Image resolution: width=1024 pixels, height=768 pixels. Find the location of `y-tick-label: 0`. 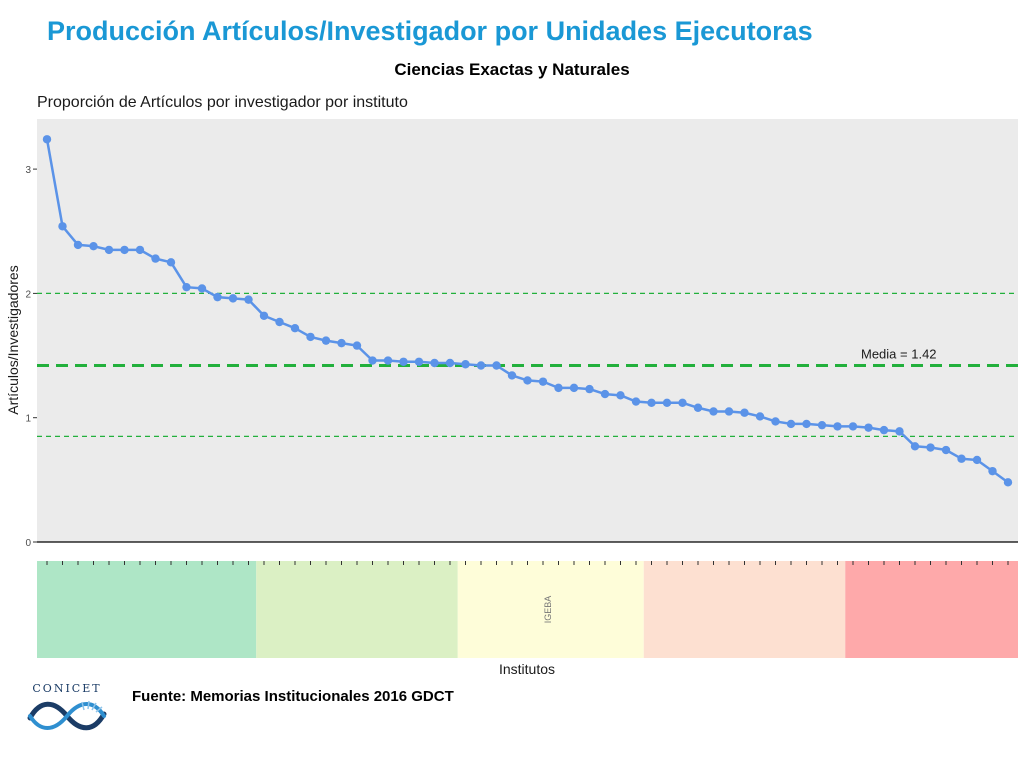

y-tick-label: 0 is located at coordinates (28, 543).